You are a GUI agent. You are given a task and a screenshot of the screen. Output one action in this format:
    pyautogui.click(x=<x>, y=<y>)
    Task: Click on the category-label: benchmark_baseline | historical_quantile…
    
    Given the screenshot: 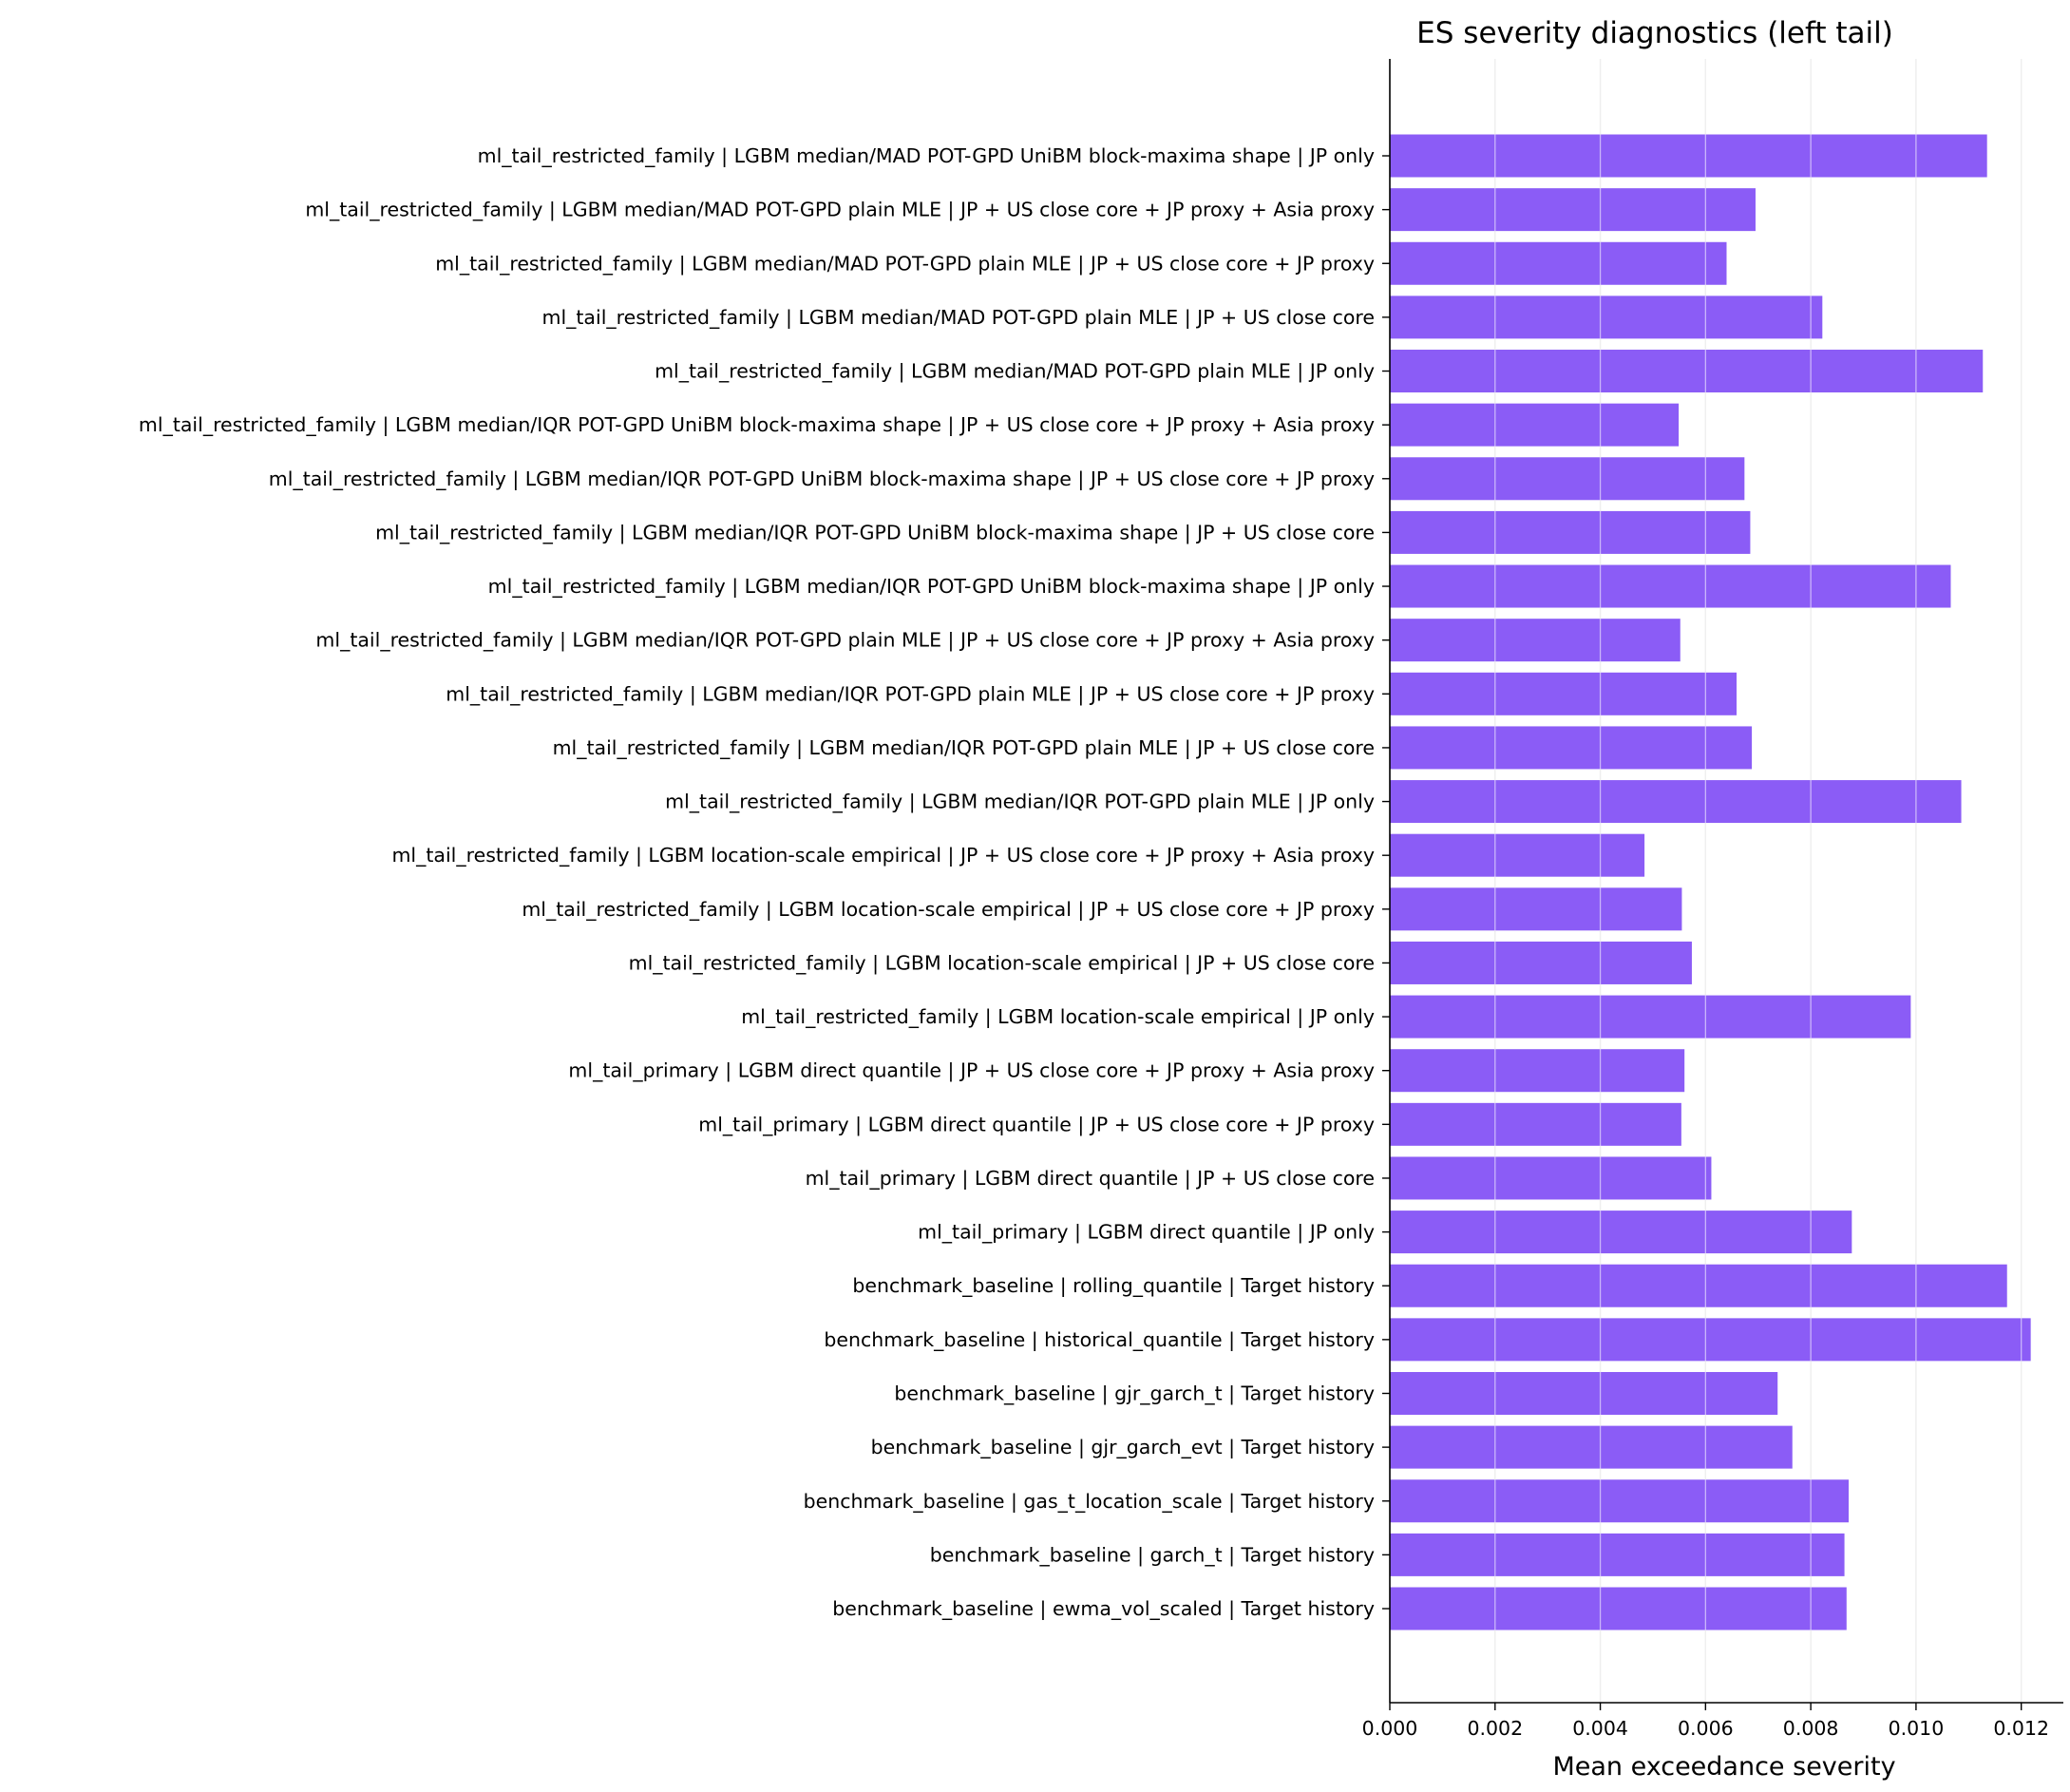 What is the action you would take?
    pyautogui.click(x=1099, y=1340)
    